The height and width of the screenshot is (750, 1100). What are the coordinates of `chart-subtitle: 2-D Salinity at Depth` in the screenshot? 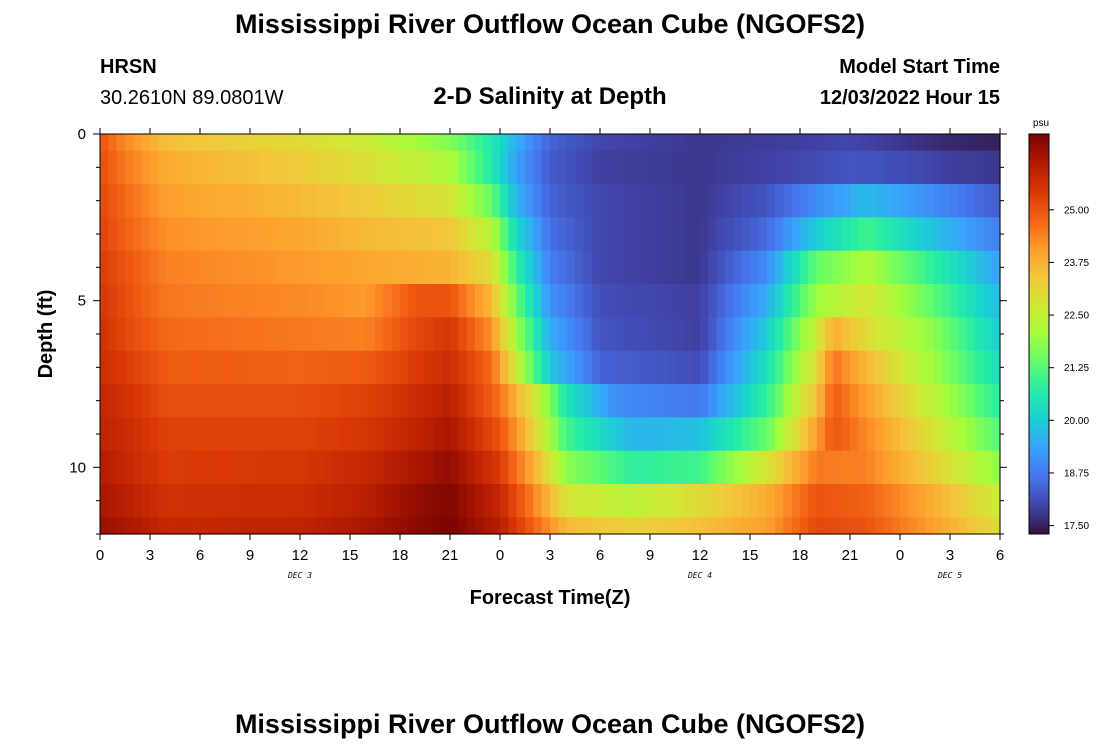 It's located at (550, 96).